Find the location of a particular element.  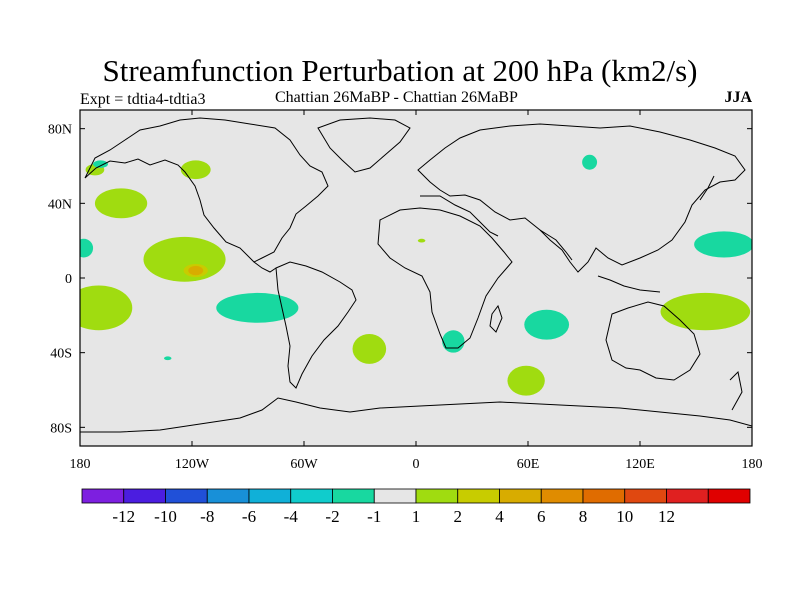

lat-tick-label: 40N is located at coordinates (60, 204).